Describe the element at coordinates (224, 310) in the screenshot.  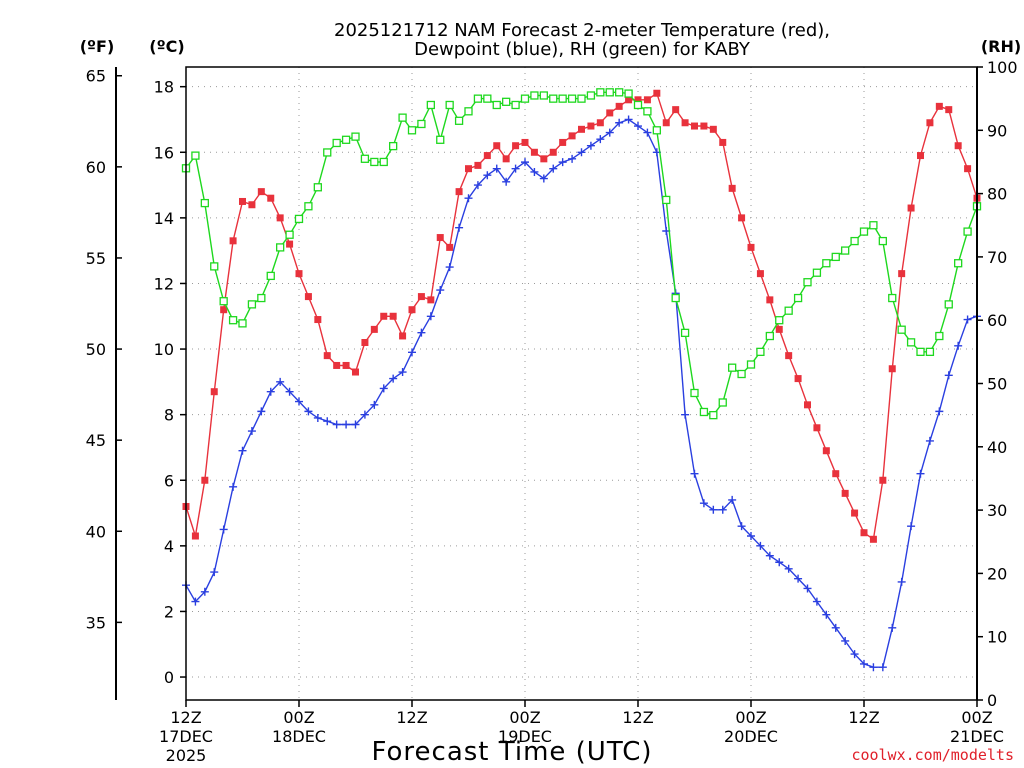
I see `2-meter-temperature-point-4` at that location.